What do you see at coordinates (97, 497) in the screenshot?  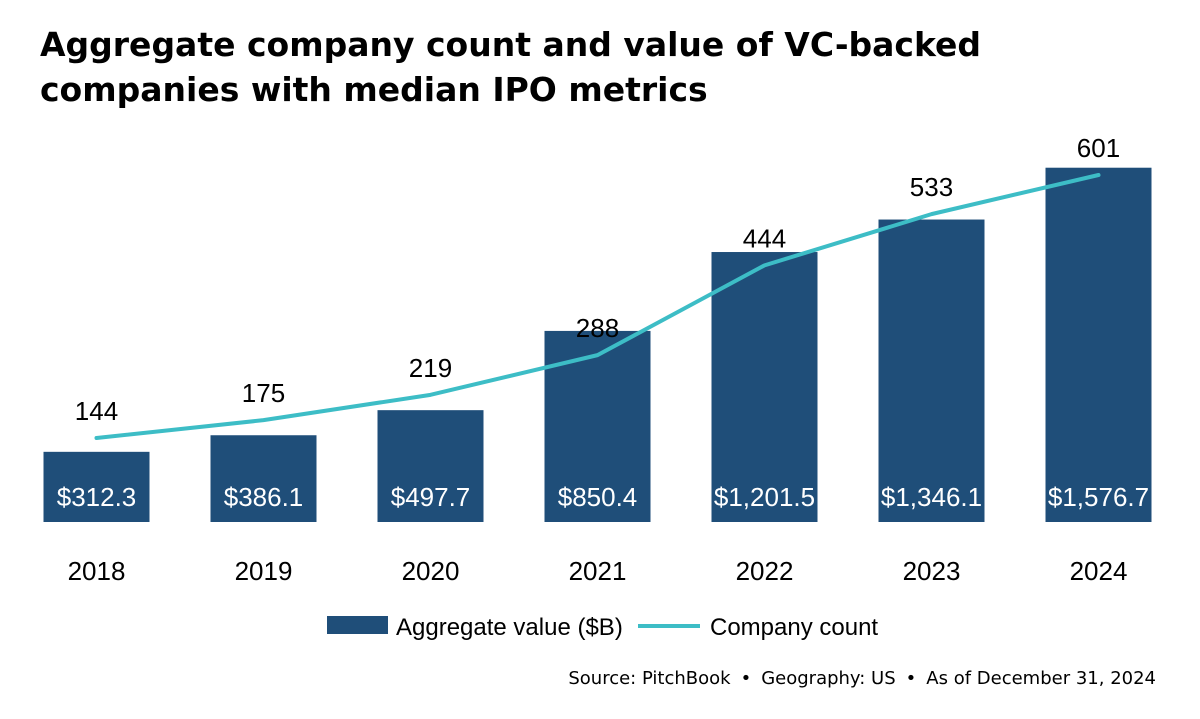 I see `bar-label-2018: $312.3` at bounding box center [97, 497].